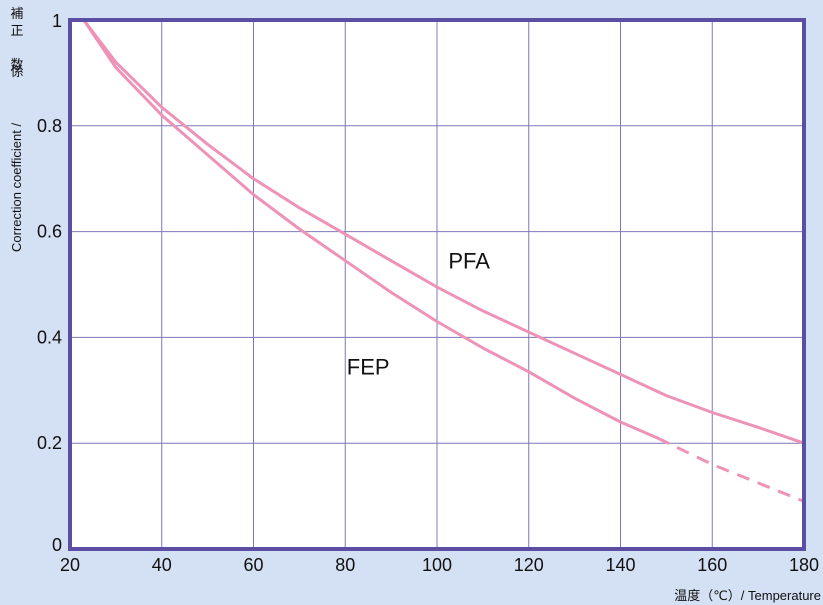 This screenshot has width=823, height=605. What do you see at coordinates (345, 565) in the screenshot?
I see `x-tick-label: 80` at bounding box center [345, 565].